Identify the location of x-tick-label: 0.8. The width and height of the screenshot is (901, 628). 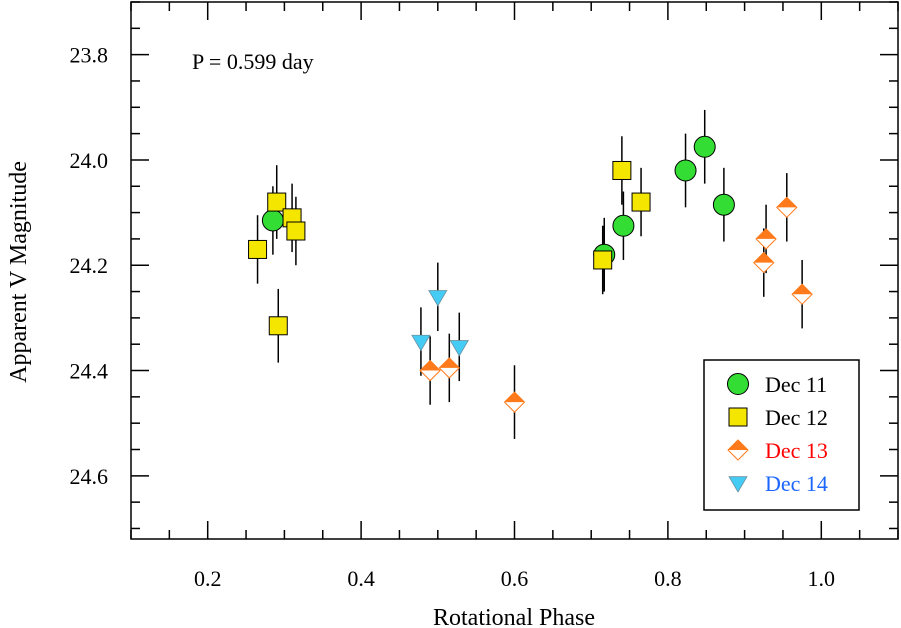
(668, 578).